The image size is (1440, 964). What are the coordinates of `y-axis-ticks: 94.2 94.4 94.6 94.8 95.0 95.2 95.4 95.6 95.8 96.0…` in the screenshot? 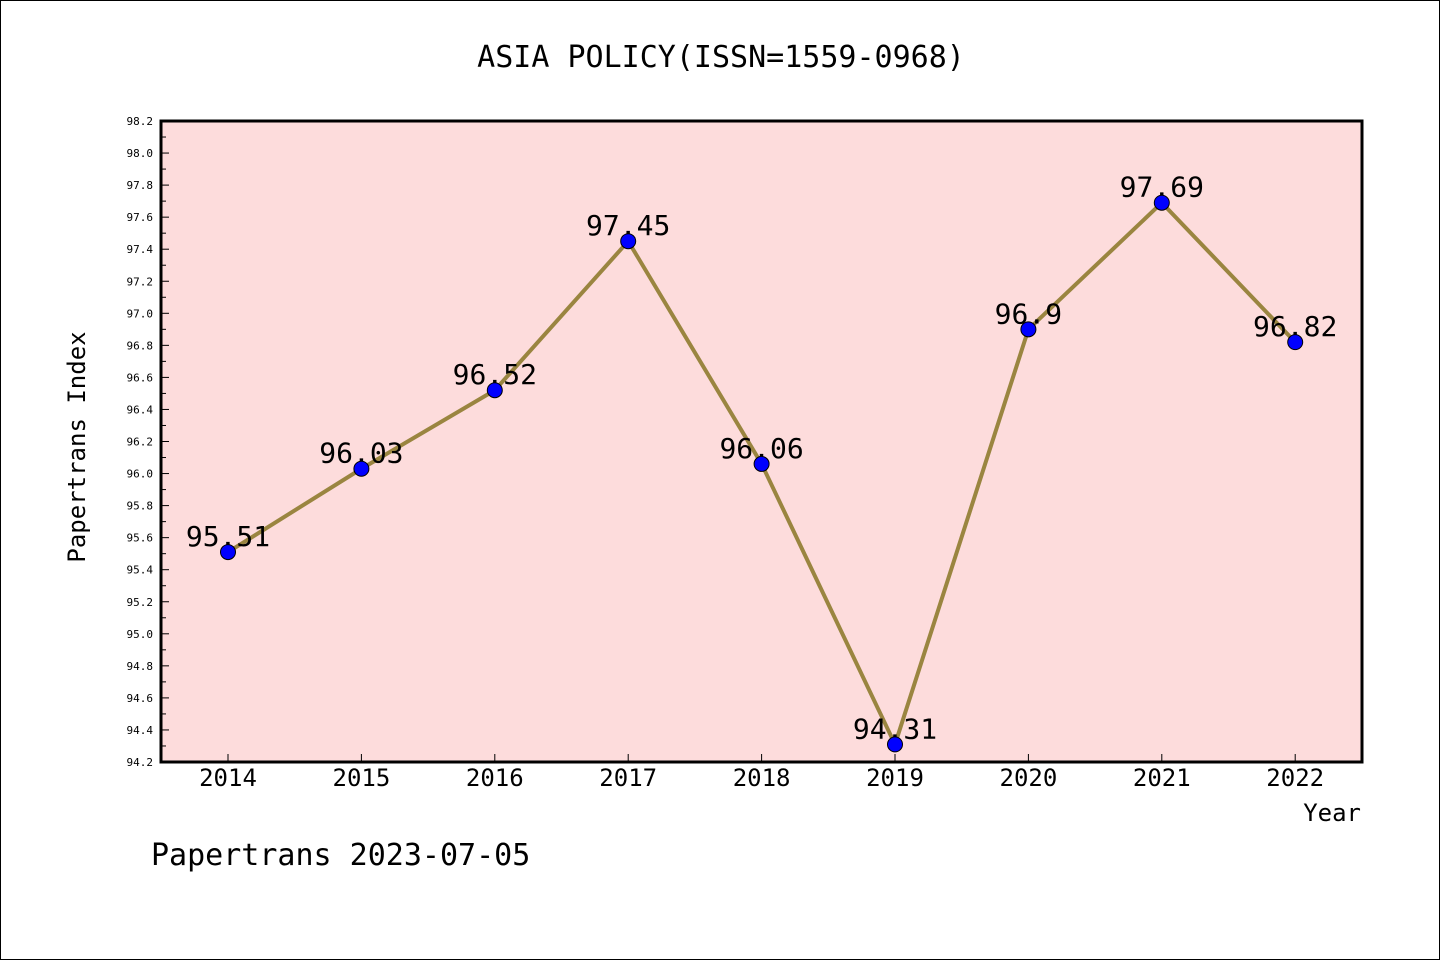 It's located at (148, 442).